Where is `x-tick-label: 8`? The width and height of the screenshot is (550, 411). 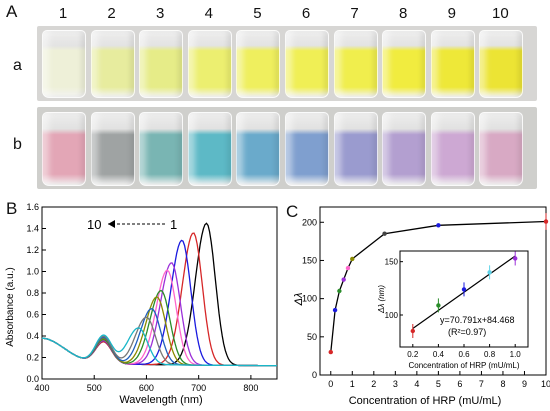
x-tick-label: 8 is located at coordinates (502, 384).